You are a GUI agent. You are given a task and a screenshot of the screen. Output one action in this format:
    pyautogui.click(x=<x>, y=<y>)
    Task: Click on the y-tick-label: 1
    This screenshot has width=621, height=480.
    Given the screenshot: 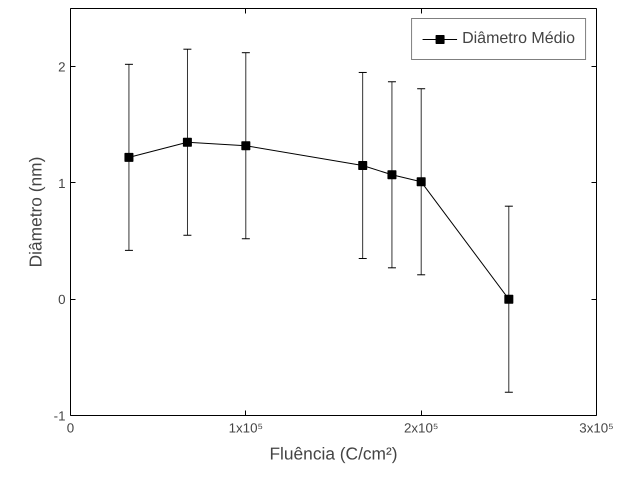 What is the action you would take?
    pyautogui.click(x=62, y=183)
    